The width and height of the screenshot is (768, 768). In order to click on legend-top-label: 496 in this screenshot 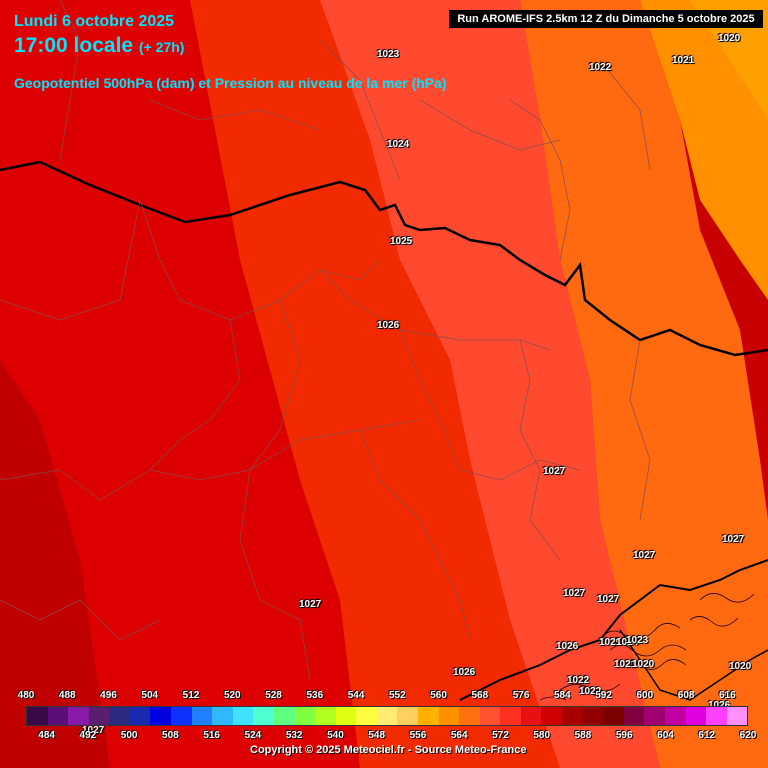, I will do `click(108, 695)`.